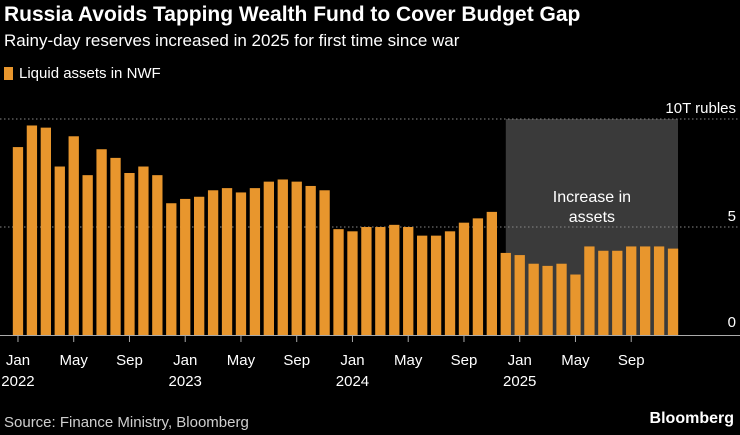 The height and width of the screenshot is (435, 740). Describe the element at coordinates (519, 381) in the screenshot. I see `x-tick-year-36: 2025` at that location.